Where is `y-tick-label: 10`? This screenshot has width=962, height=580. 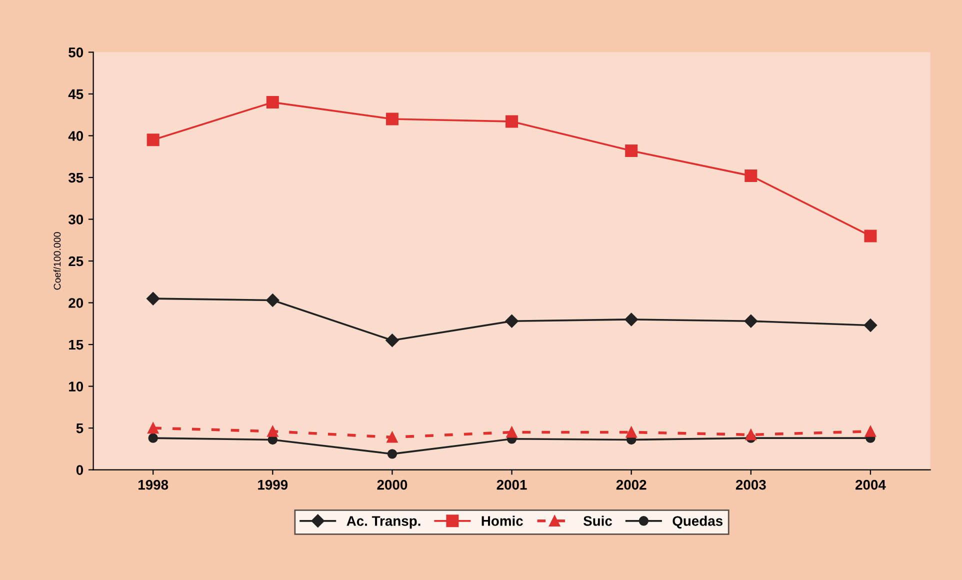 y-tick-label: 10 is located at coordinates (76, 387).